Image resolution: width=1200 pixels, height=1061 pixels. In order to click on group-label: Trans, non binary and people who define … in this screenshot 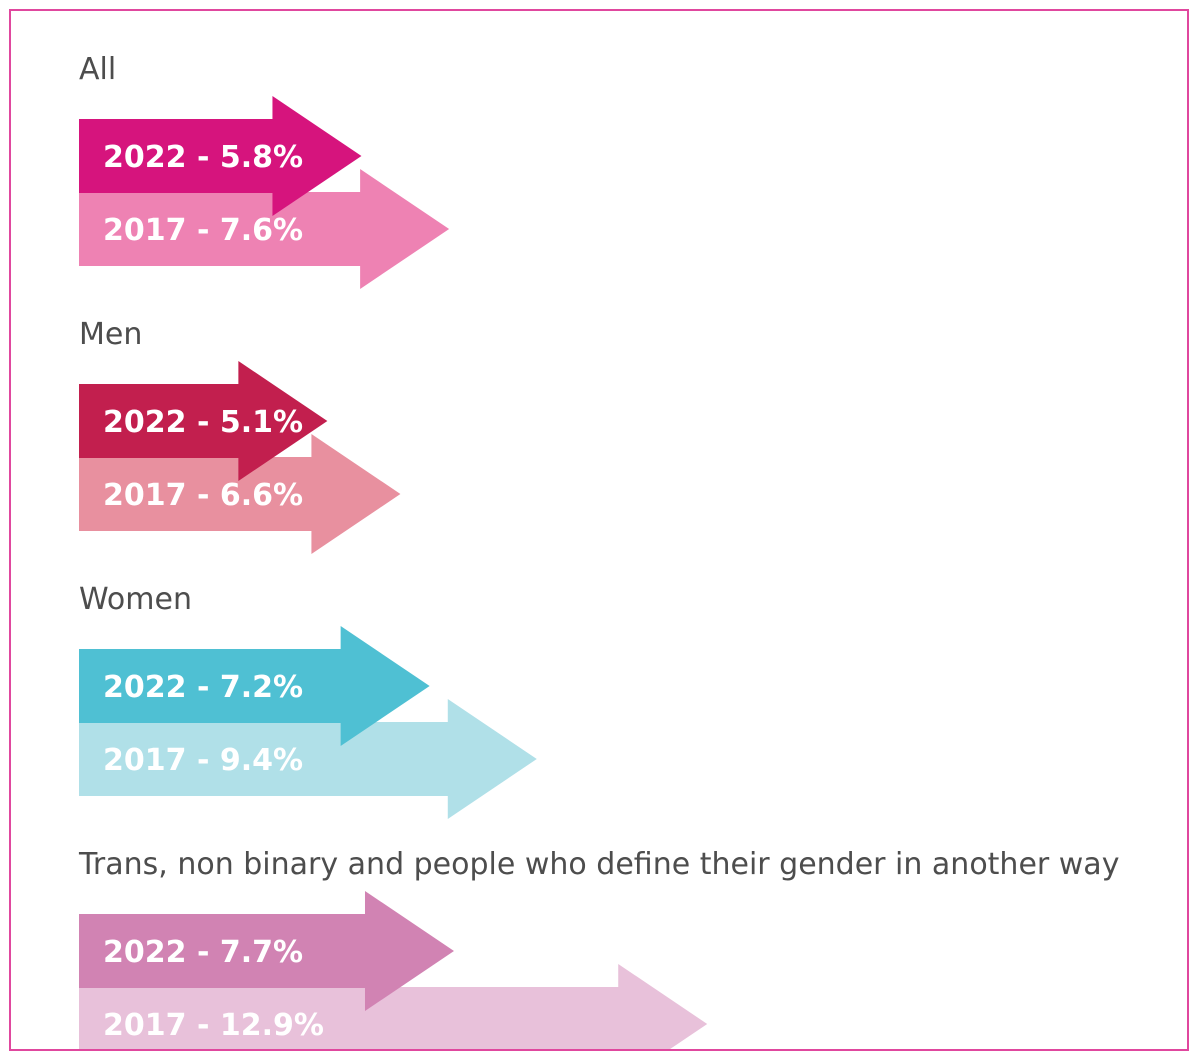, I will do `click(598, 864)`.